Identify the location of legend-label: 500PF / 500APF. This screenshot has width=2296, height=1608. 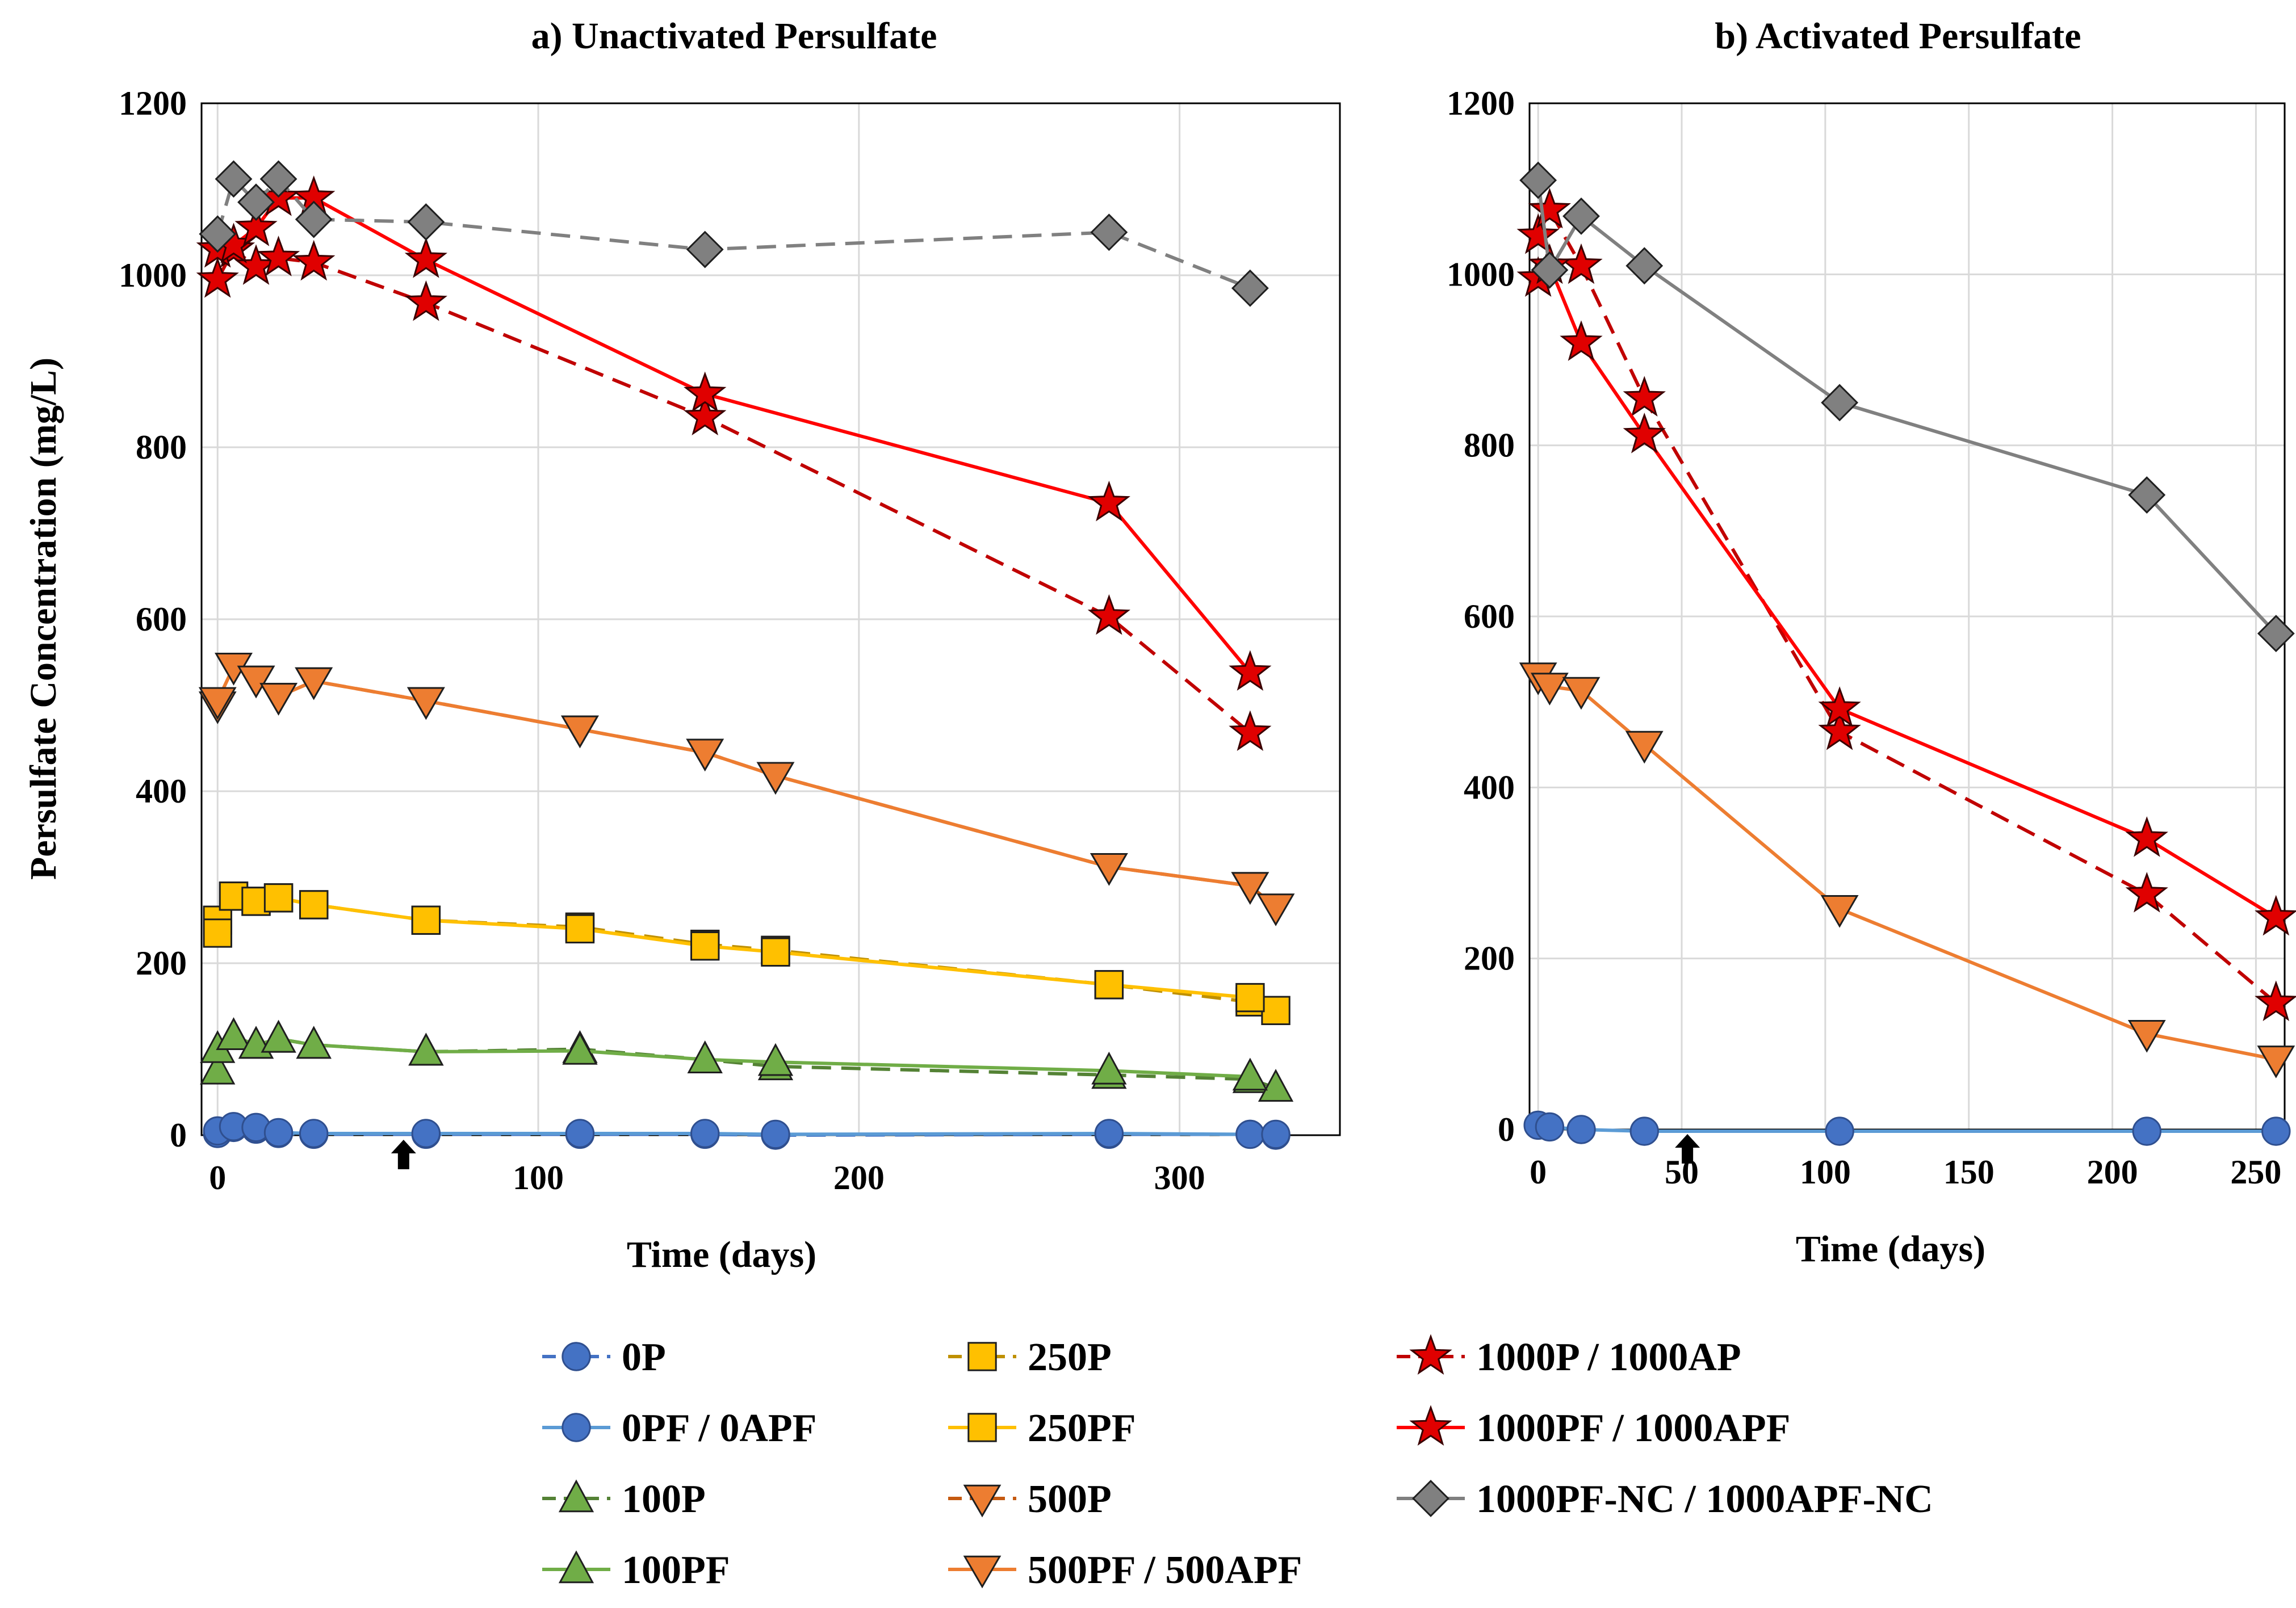
(1165, 1570).